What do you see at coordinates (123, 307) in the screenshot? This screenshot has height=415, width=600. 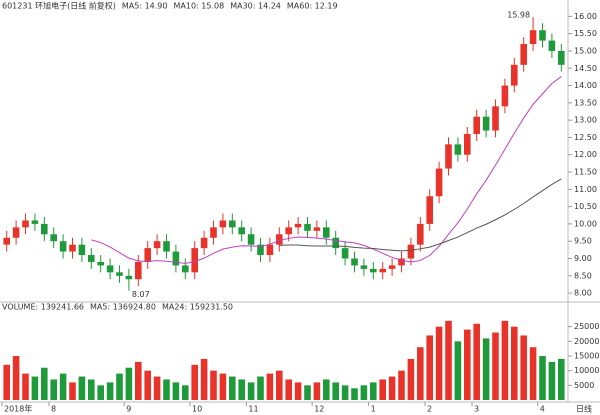 I see `legend-item: MA5: 136924.80` at bounding box center [123, 307].